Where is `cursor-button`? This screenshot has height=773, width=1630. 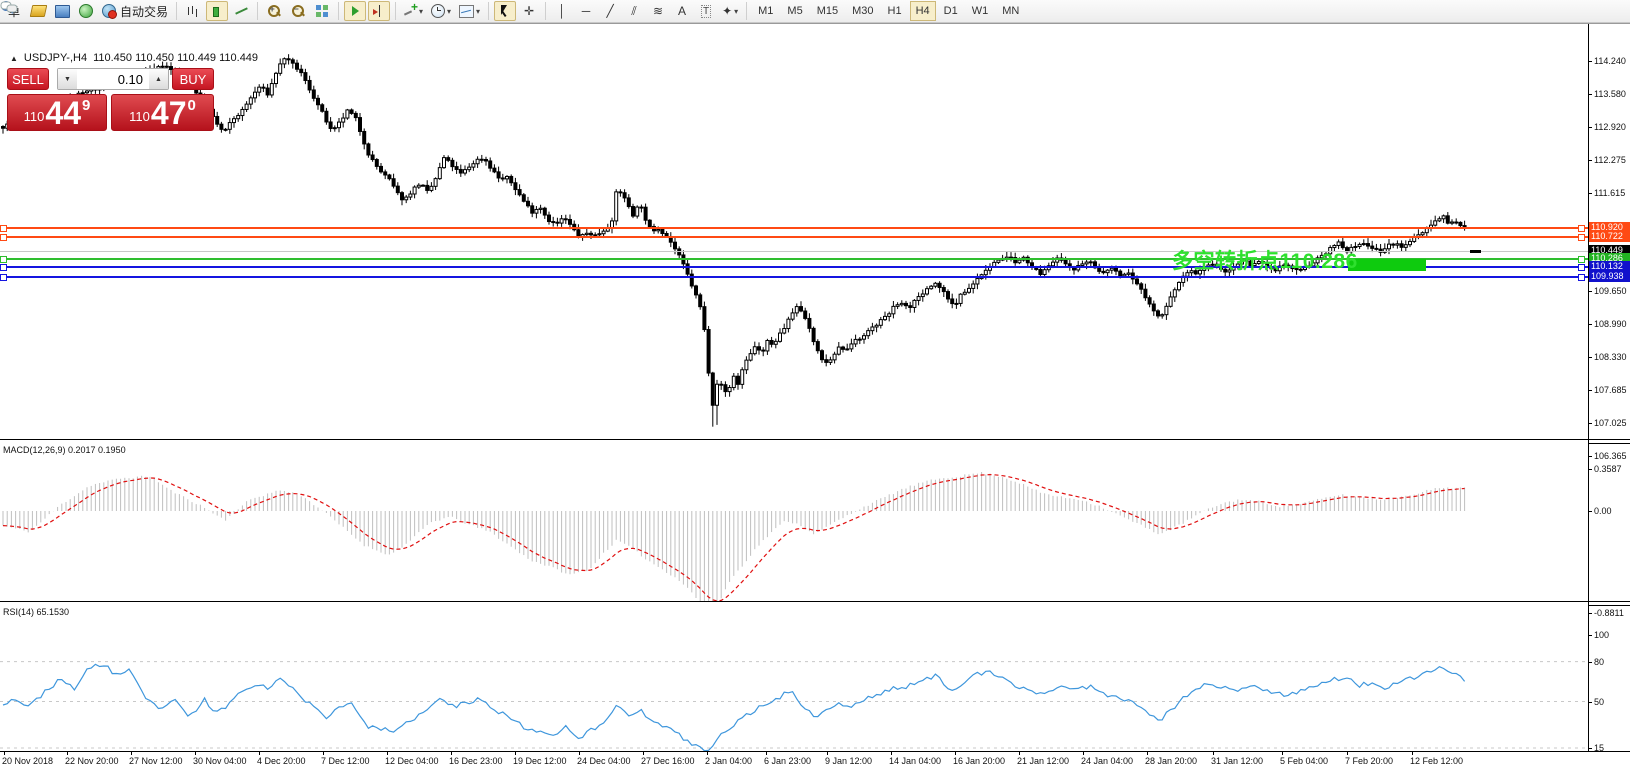 cursor-button is located at coordinates (505, 11).